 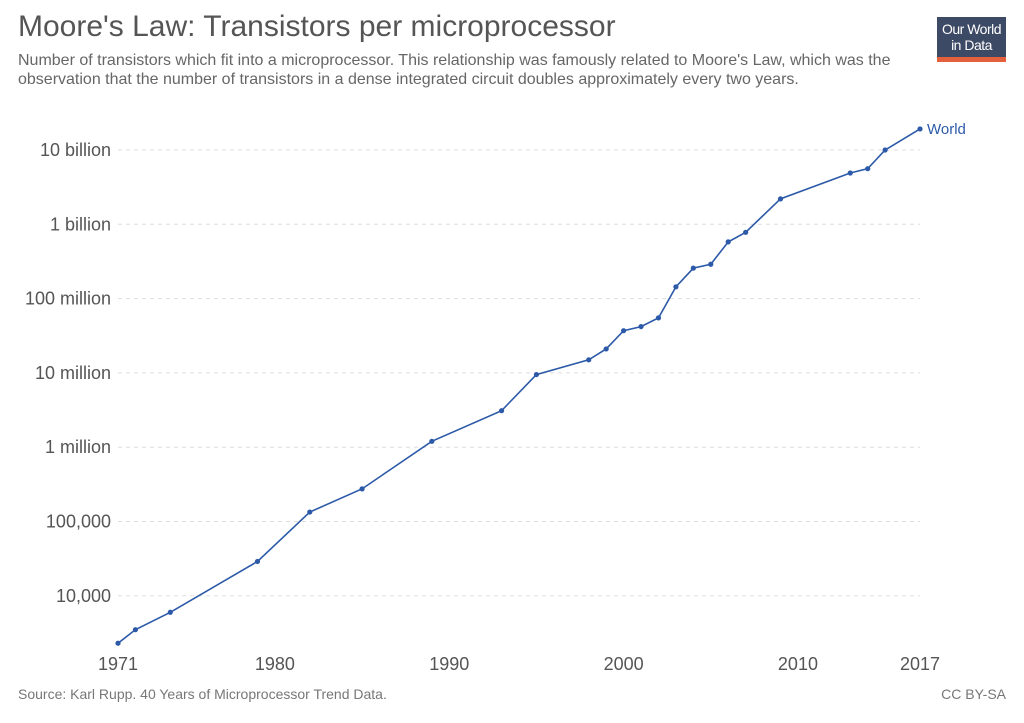 What do you see at coordinates (83, 596) in the screenshot?
I see `y-tick-label: 10,000` at bounding box center [83, 596].